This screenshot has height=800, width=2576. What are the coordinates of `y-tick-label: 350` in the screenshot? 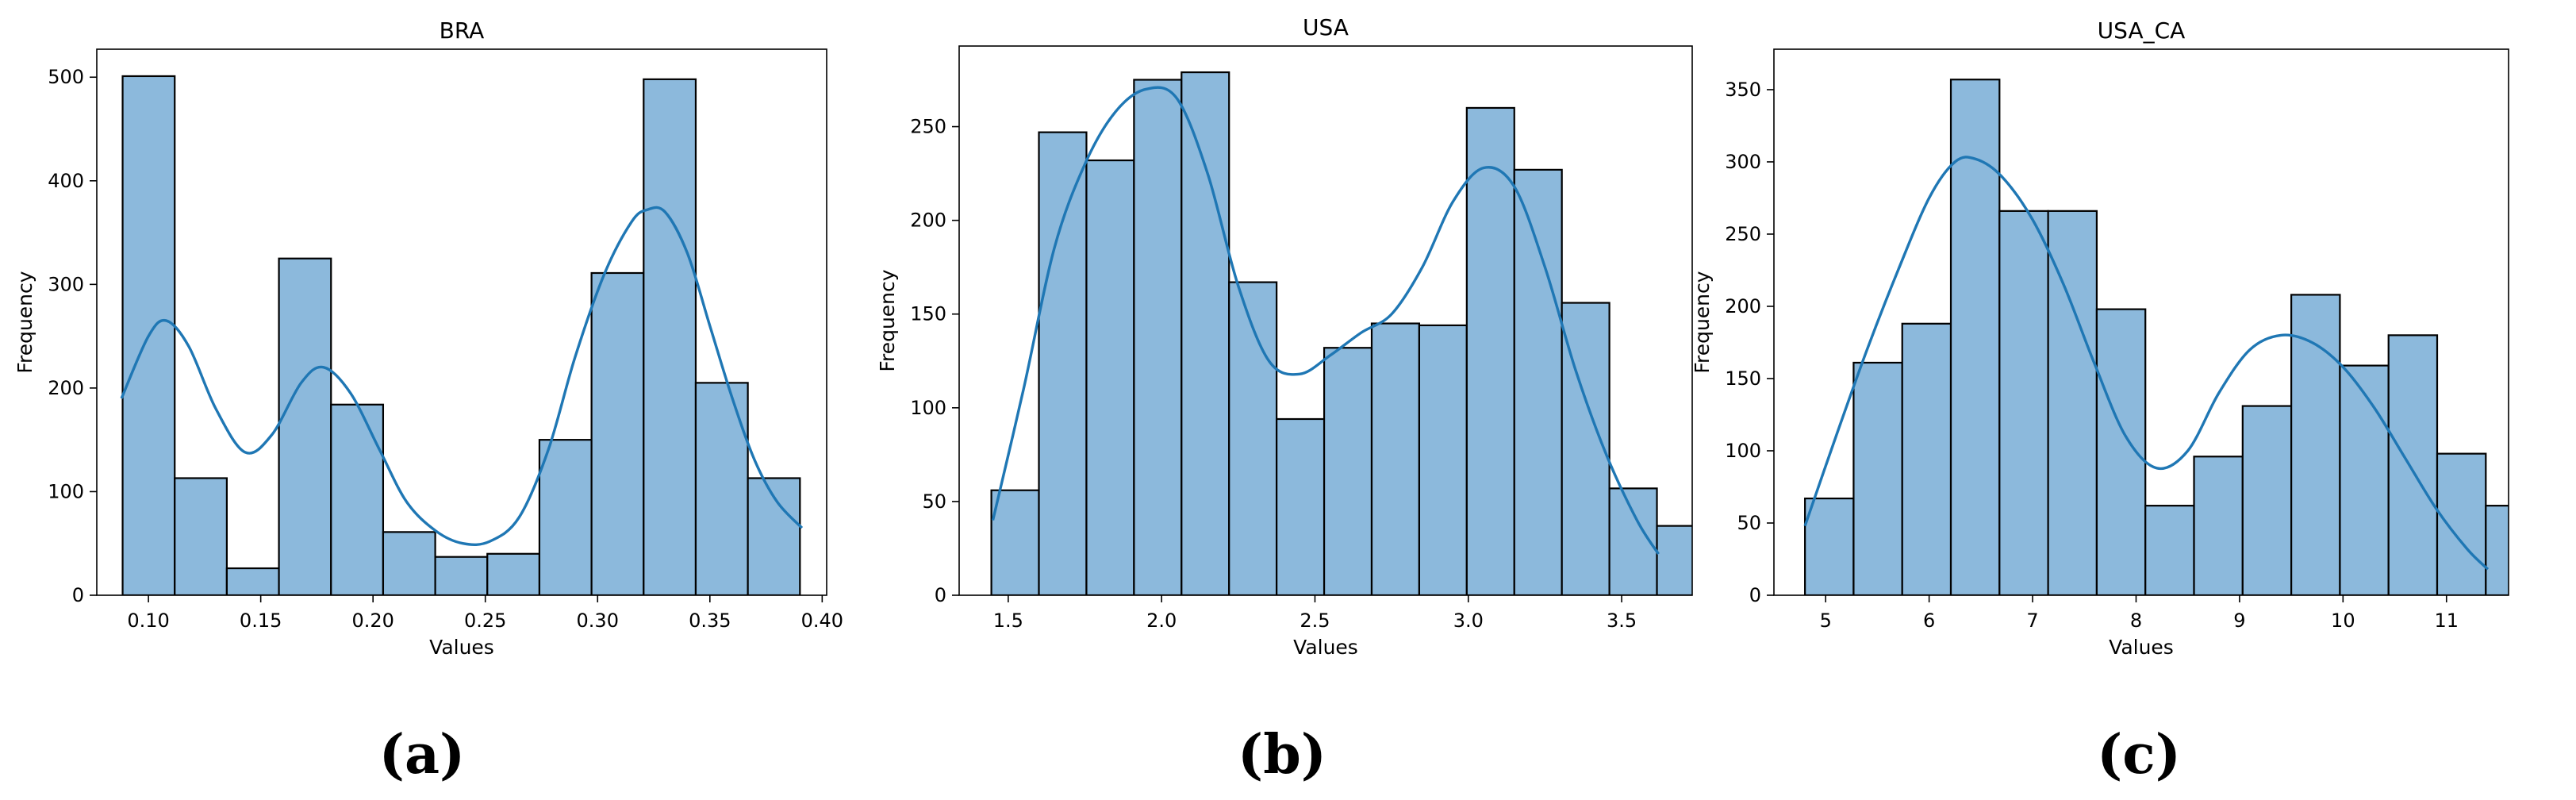 It's located at (1743, 90).